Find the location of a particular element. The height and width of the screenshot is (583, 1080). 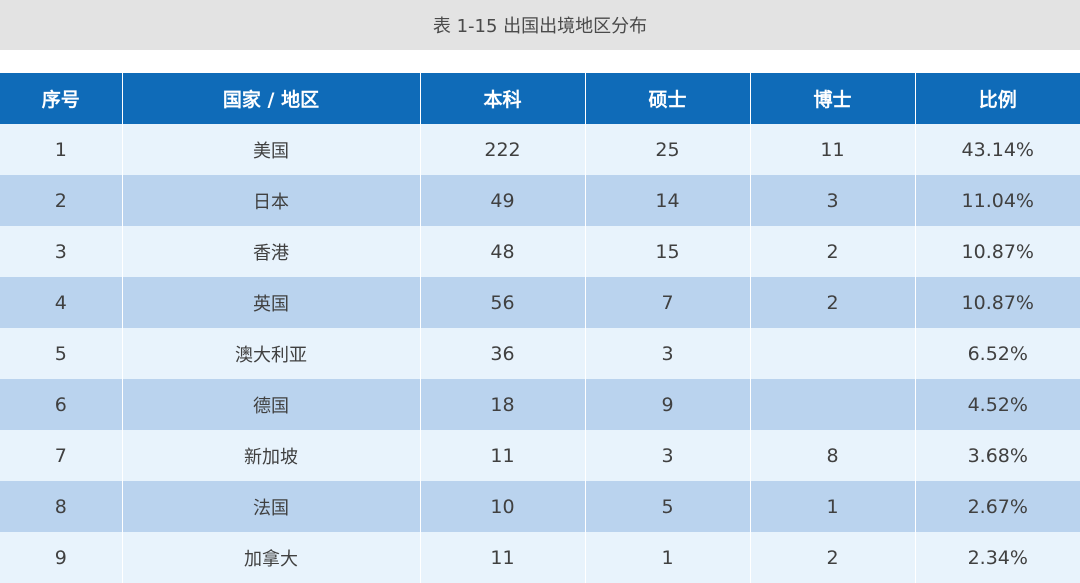

table-row: 1 美国 222 25 11 43.14% is located at coordinates (540, 149).